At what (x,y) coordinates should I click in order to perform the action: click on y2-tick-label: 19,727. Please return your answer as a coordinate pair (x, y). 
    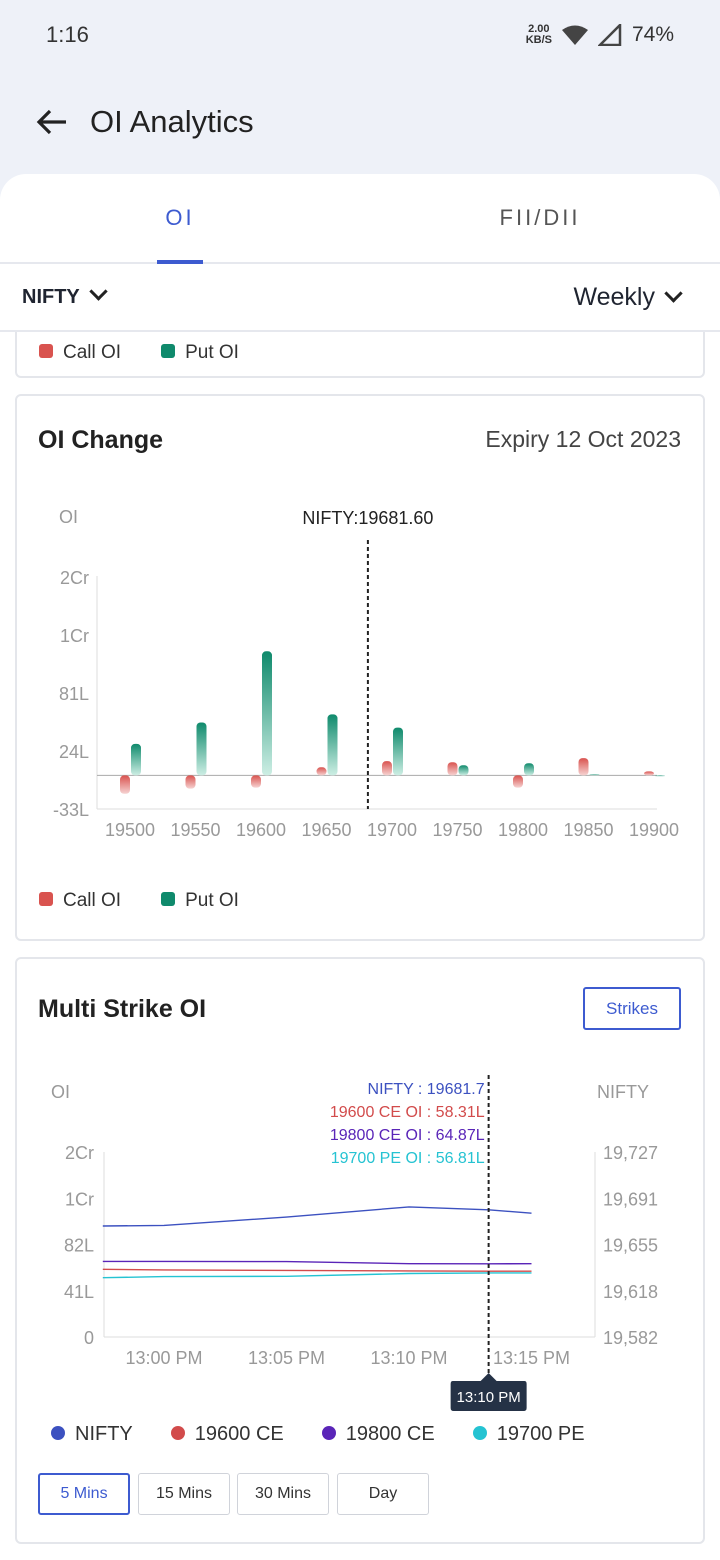
    Looking at the image, I should click on (630, 1153).